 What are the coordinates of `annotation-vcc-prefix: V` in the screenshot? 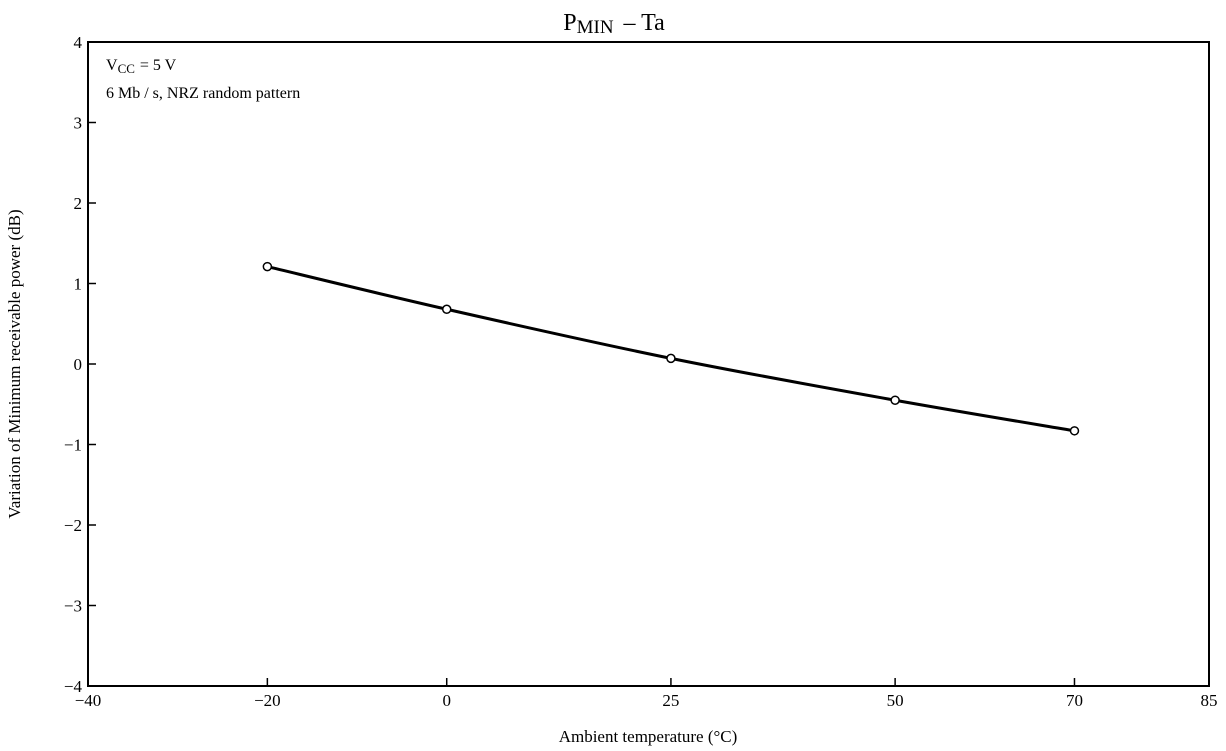 It's located at (112, 65).